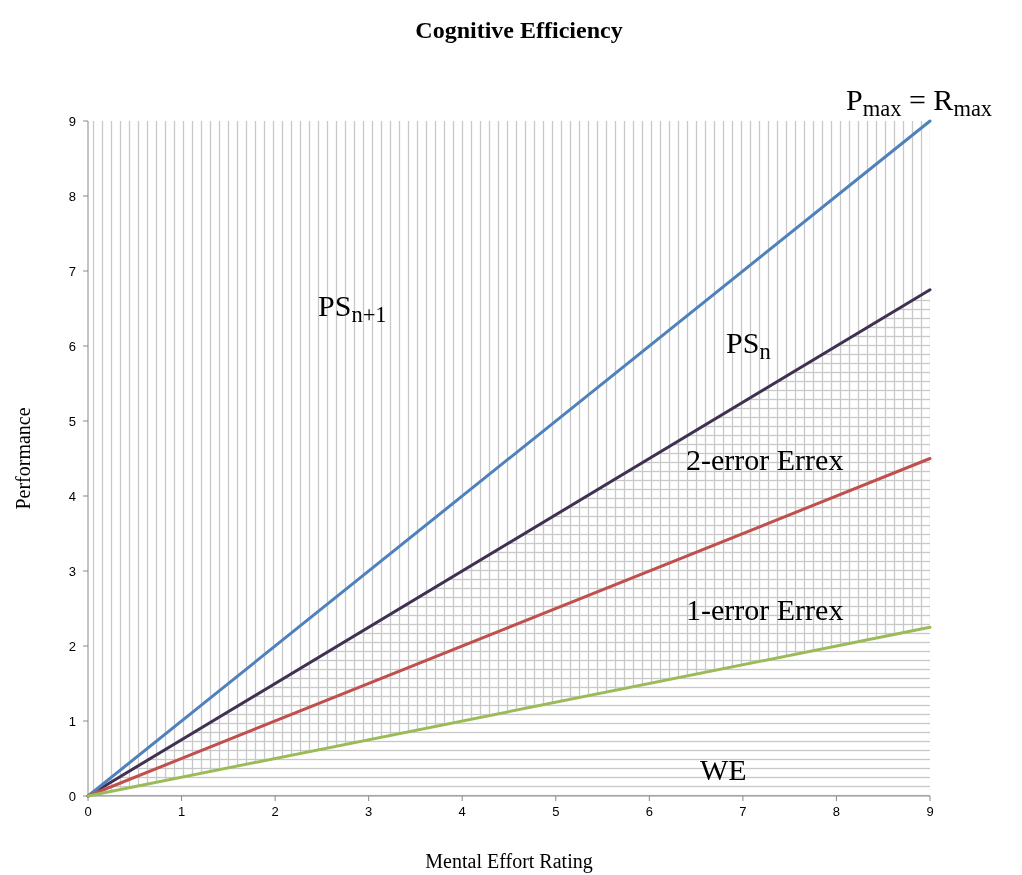 This screenshot has height=875, width=1022. I want to click on annotation: 2-error Errex, so click(765, 459).